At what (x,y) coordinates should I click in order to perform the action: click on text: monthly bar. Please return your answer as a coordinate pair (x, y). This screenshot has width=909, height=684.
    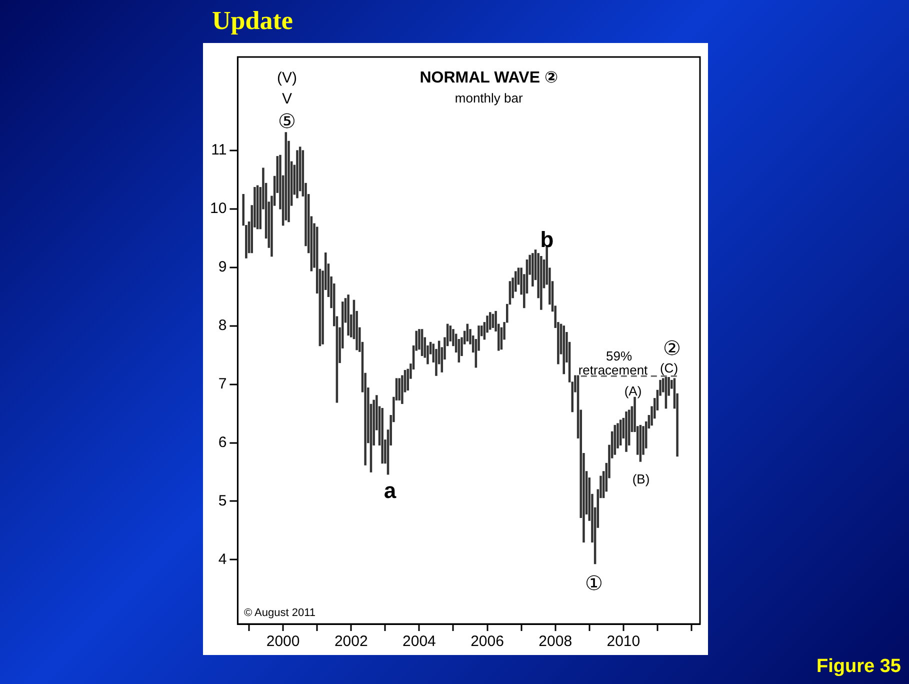
    Looking at the image, I should click on (489, 98).